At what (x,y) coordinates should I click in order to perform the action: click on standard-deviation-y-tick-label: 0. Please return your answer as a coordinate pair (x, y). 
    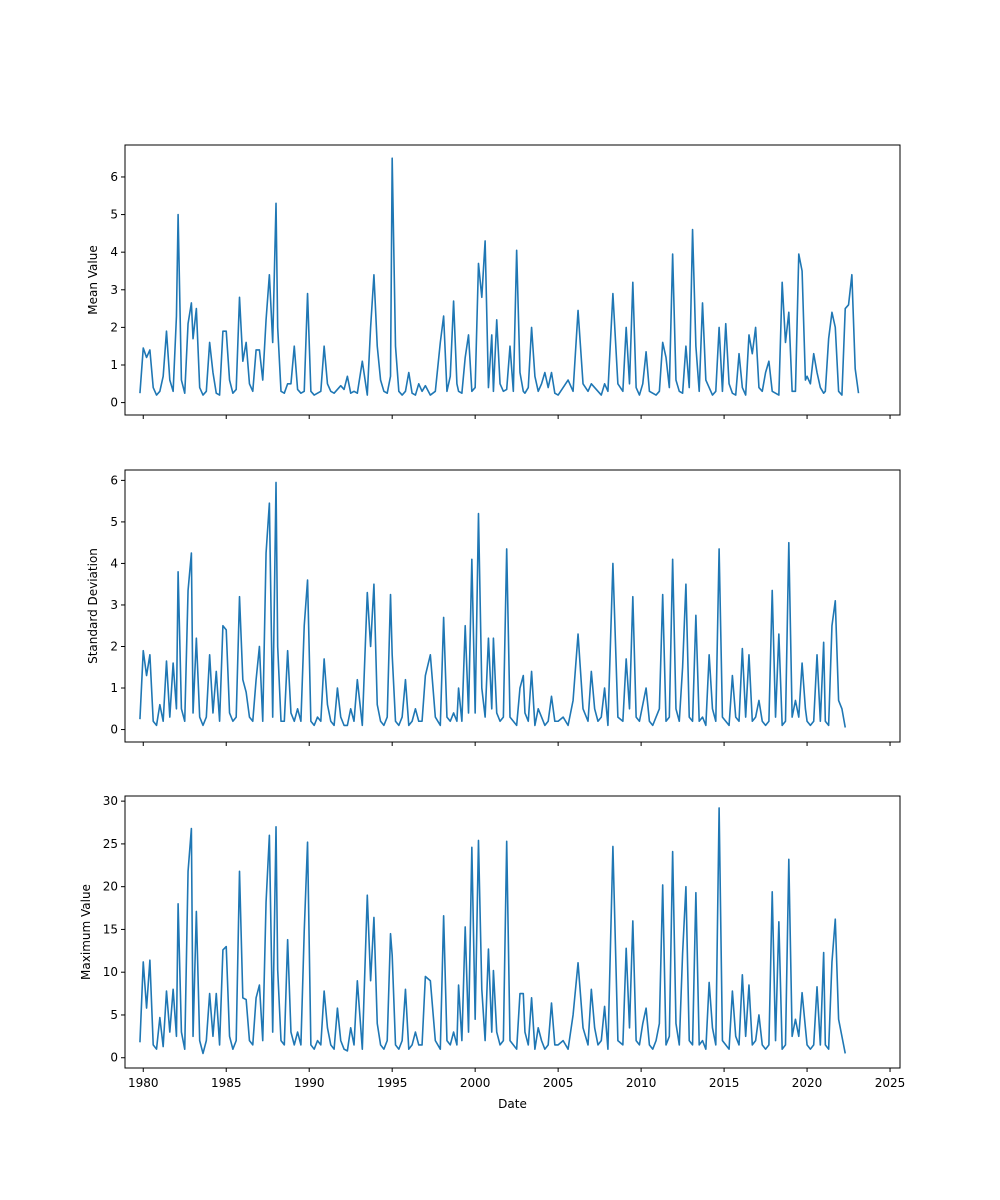
    Looking at the image, I should click on (114, 730).